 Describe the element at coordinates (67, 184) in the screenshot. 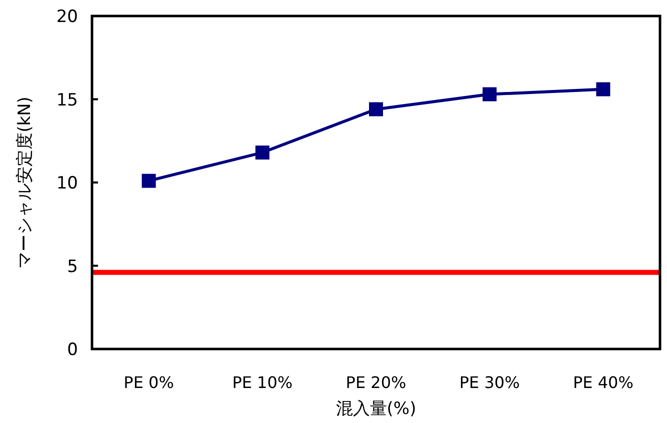

I see `y-tick-label: 10` at that location.